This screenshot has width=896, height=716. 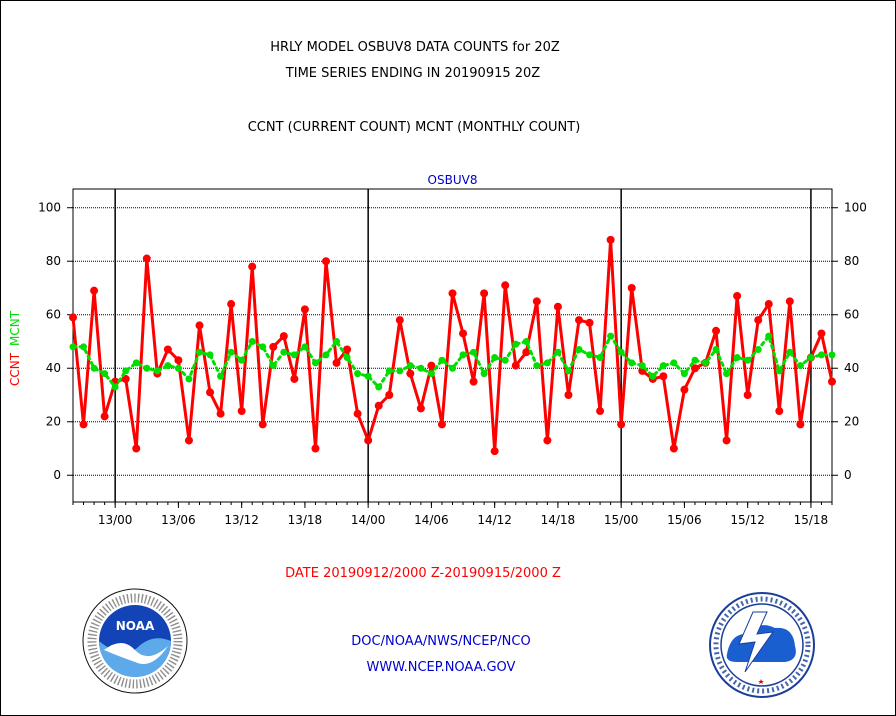 What do you see at coordinates (53, 315) in the screenshot?
I see `y-tick-label-left: 60` at bounding box center [53, 315].